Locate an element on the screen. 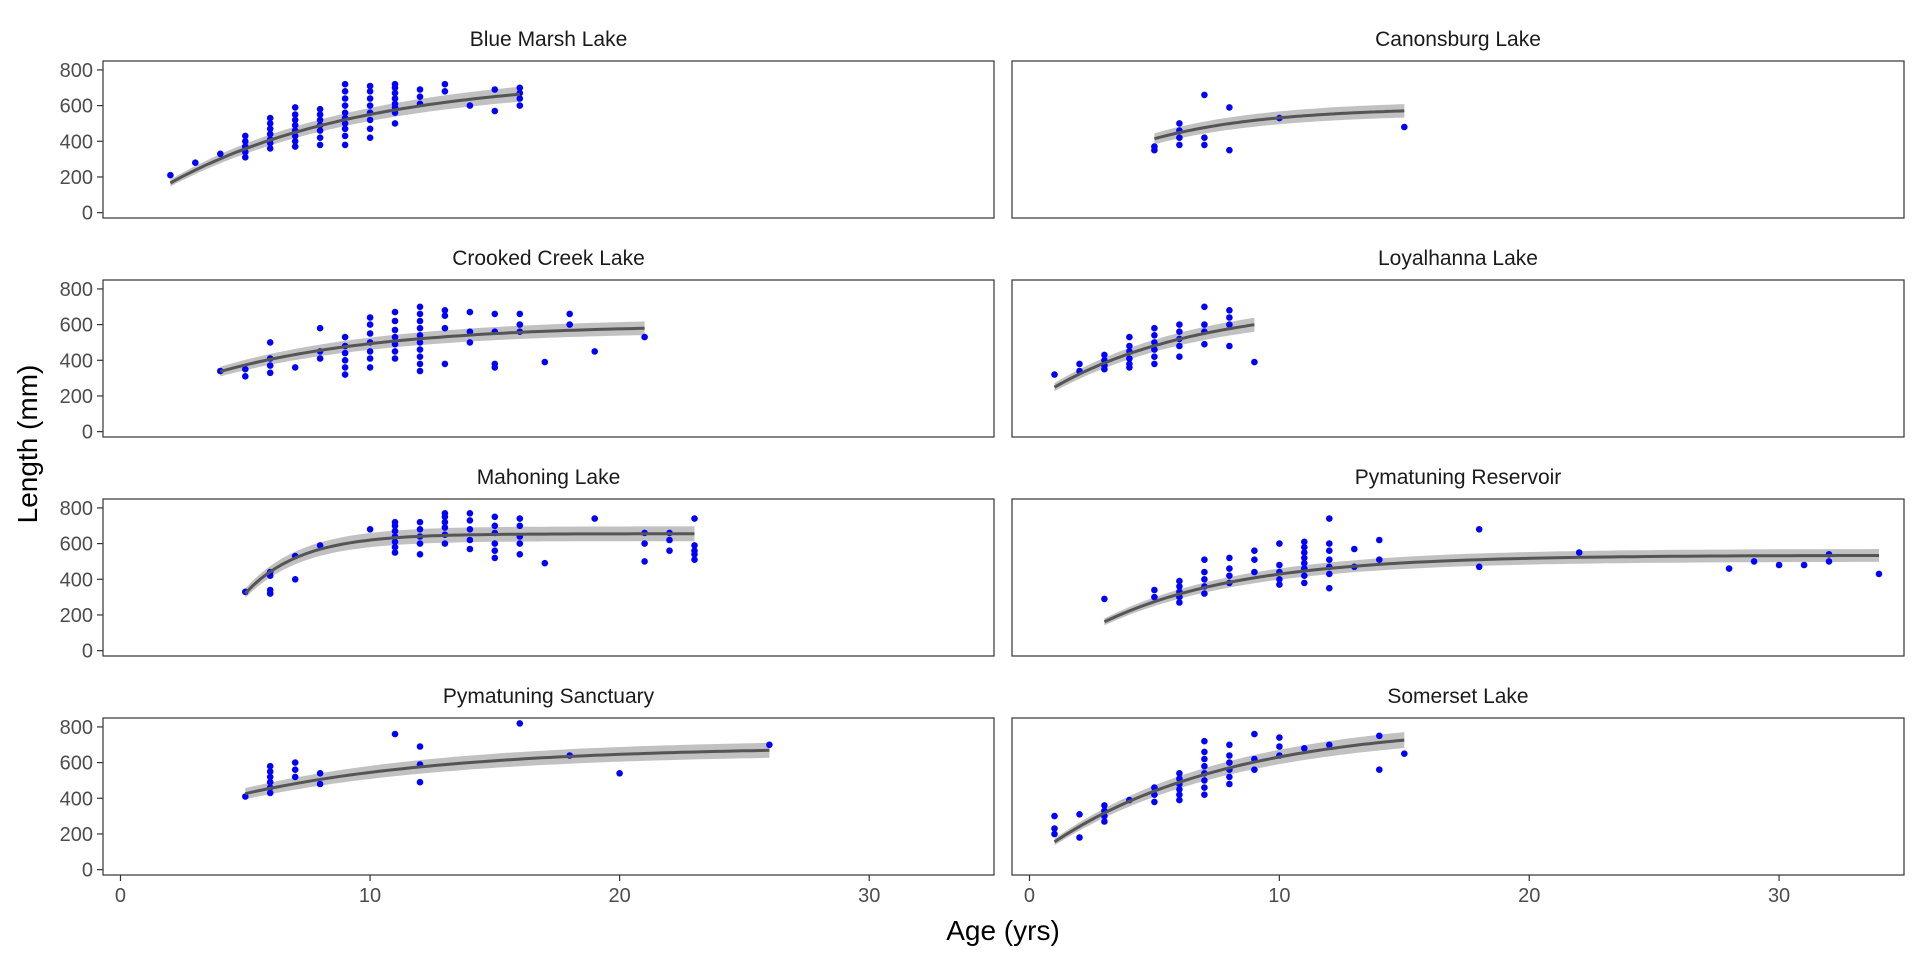  y-tick-label: 0 is located at coordinates (87, 214).